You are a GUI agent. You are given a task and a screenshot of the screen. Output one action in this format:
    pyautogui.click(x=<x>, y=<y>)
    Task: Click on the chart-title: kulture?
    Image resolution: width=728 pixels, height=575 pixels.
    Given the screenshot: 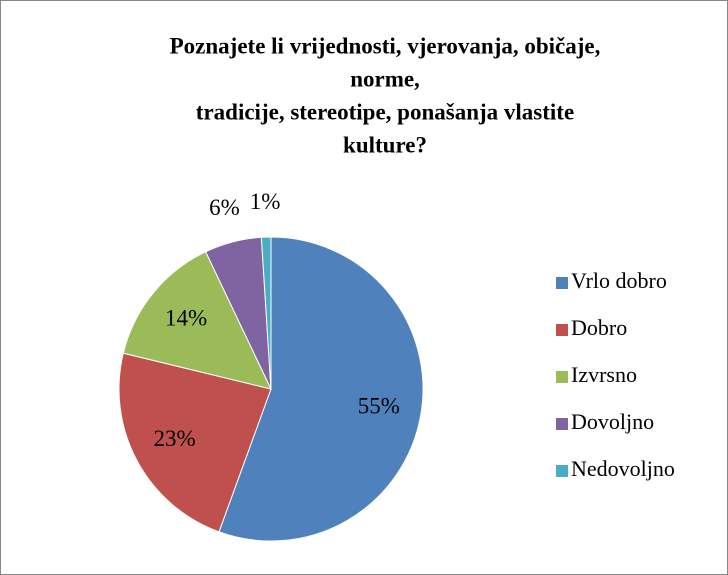 What is the action you would take?
    pyautogui.click(x=385, y=144)
    